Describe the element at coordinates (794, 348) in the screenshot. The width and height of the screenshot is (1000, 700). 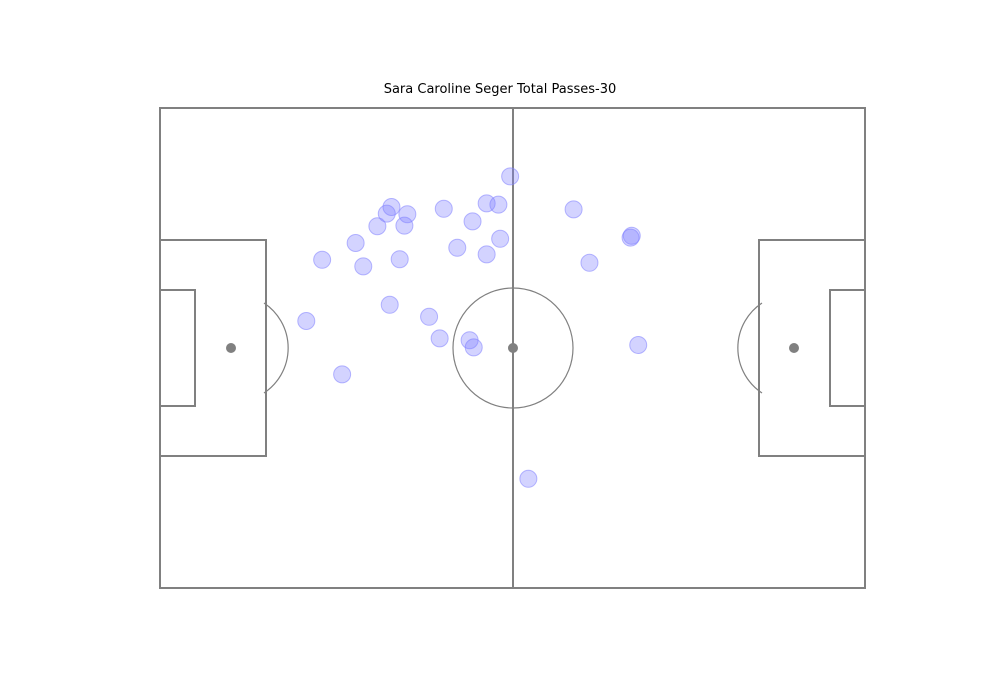
I see `right-penalty-spot` at that location.